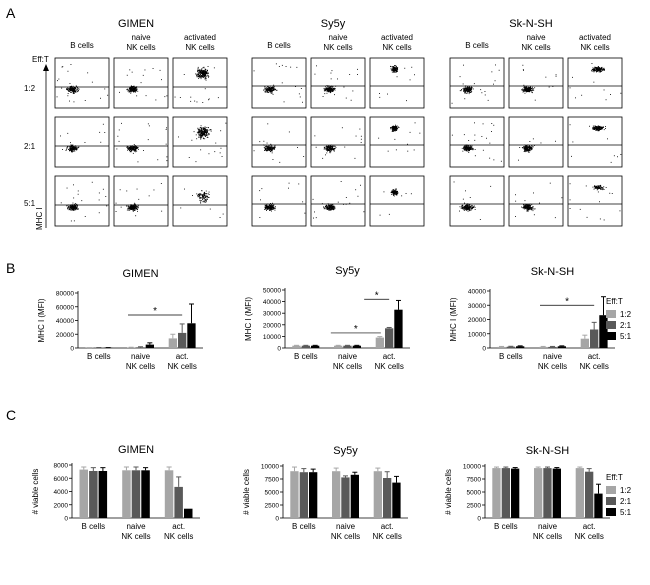 Image resolution: width=650 pixels, height=585 pixels. I want to click on flow-column-label: NK cells, so click(594, 47).